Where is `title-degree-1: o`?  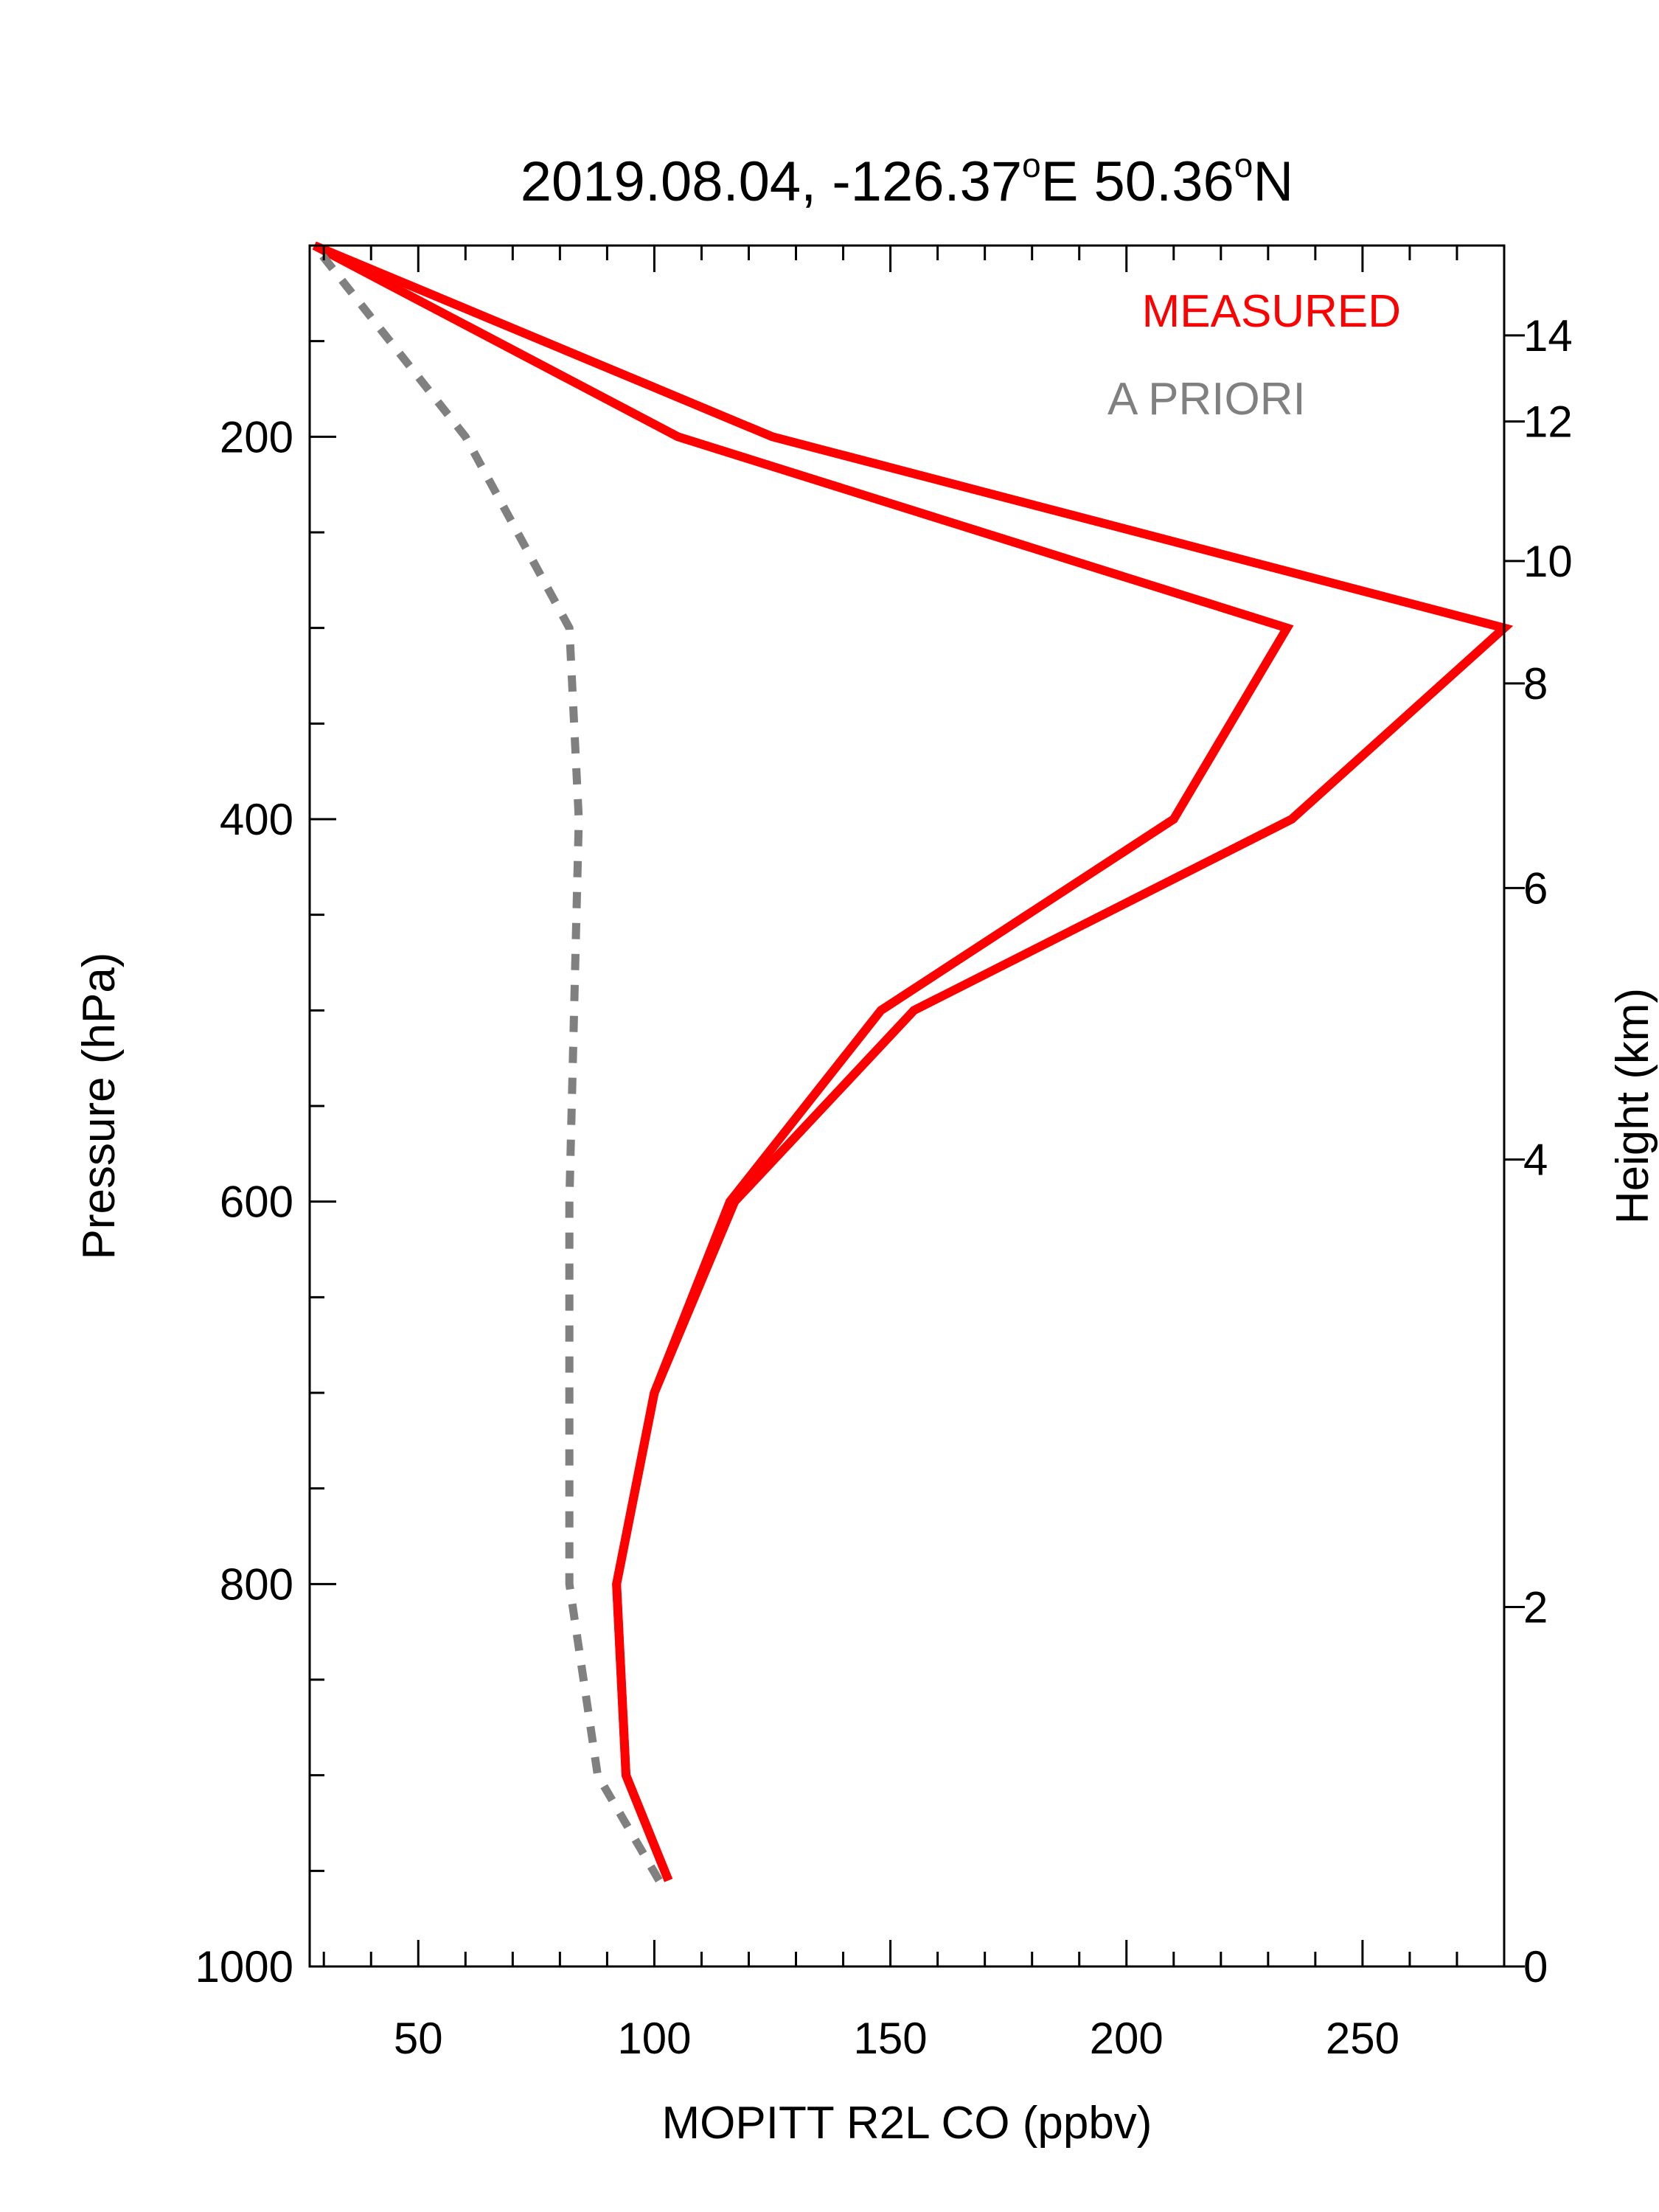
title-degree-1: o is located at coordinates (1031, 165).